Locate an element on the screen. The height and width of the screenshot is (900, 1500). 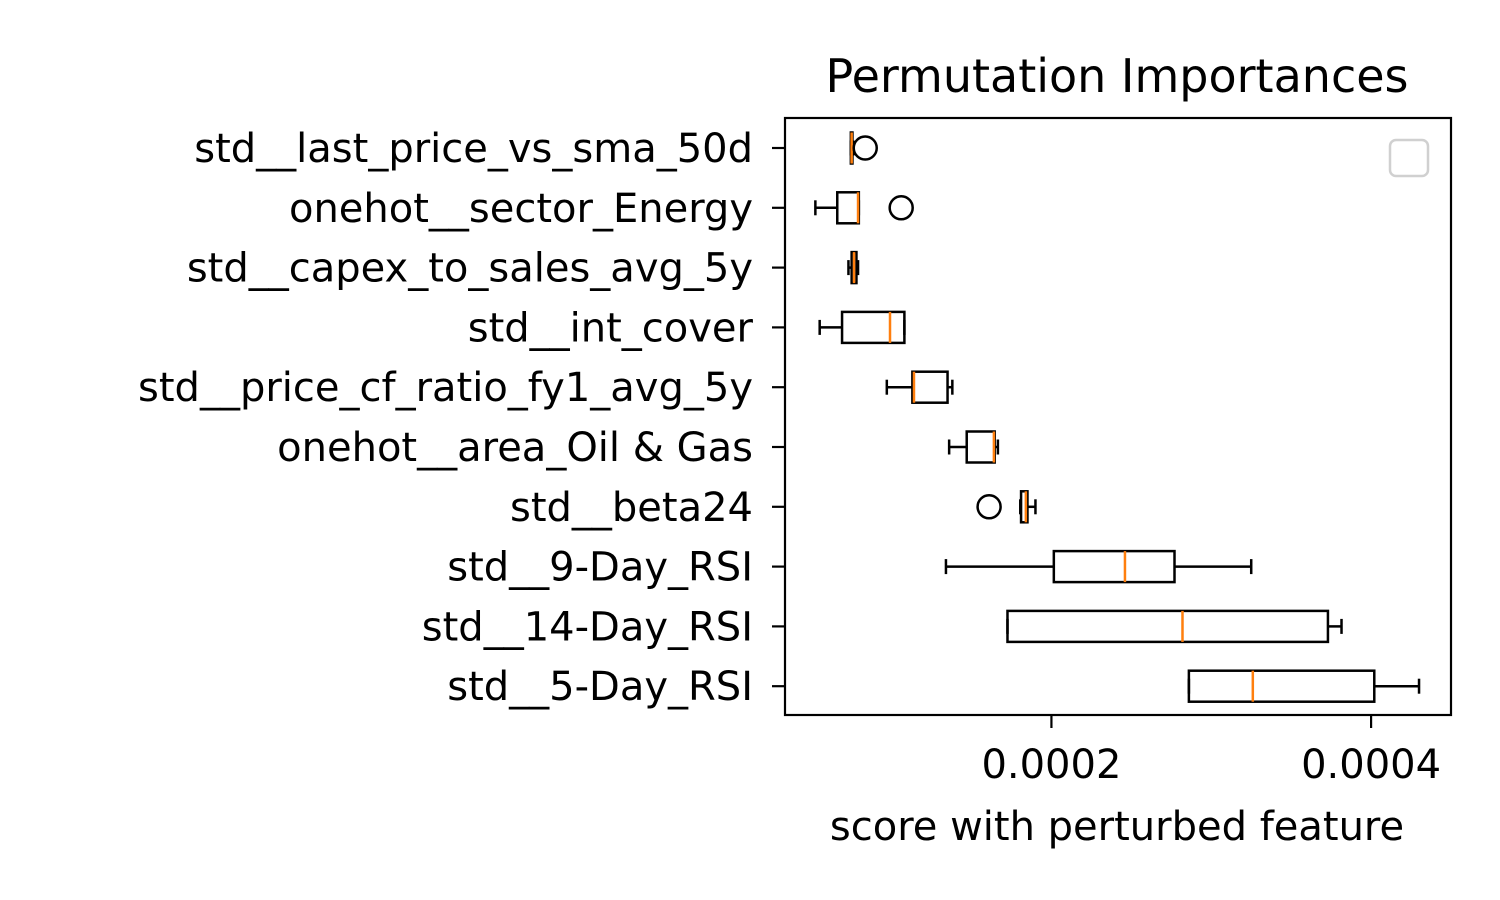
legend-box is located at coordinates (1409, 158).